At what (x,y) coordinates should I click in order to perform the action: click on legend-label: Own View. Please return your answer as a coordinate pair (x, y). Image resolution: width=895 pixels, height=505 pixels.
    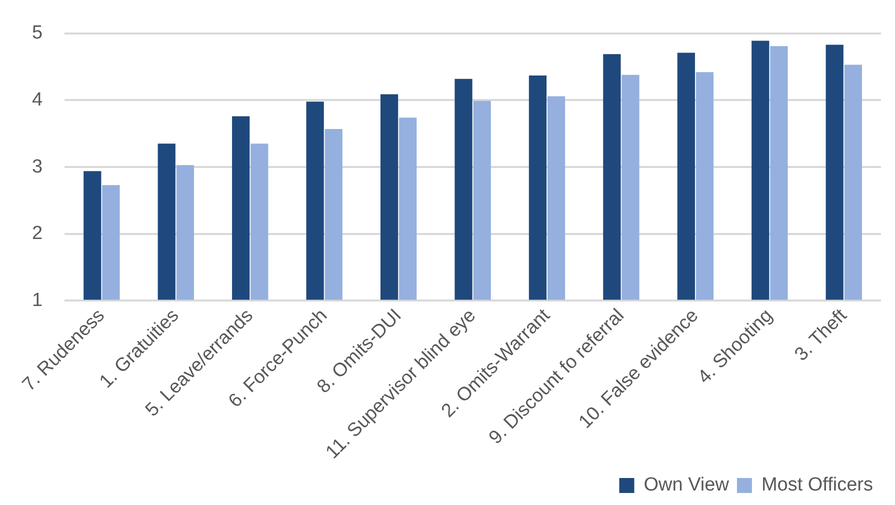
    Looking at the image, I should click on (687, 485).